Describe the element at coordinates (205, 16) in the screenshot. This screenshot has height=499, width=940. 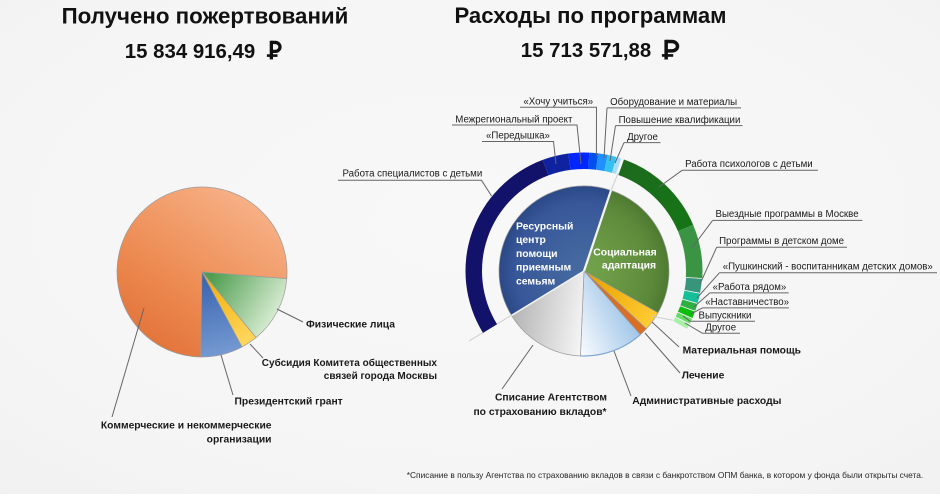
I see `svg-text: Получено пожертвований` at that location.